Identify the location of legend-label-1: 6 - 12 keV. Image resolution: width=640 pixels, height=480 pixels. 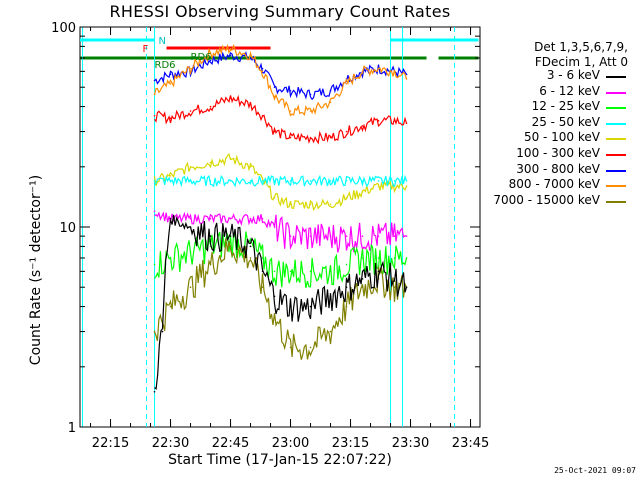
(569, 90).